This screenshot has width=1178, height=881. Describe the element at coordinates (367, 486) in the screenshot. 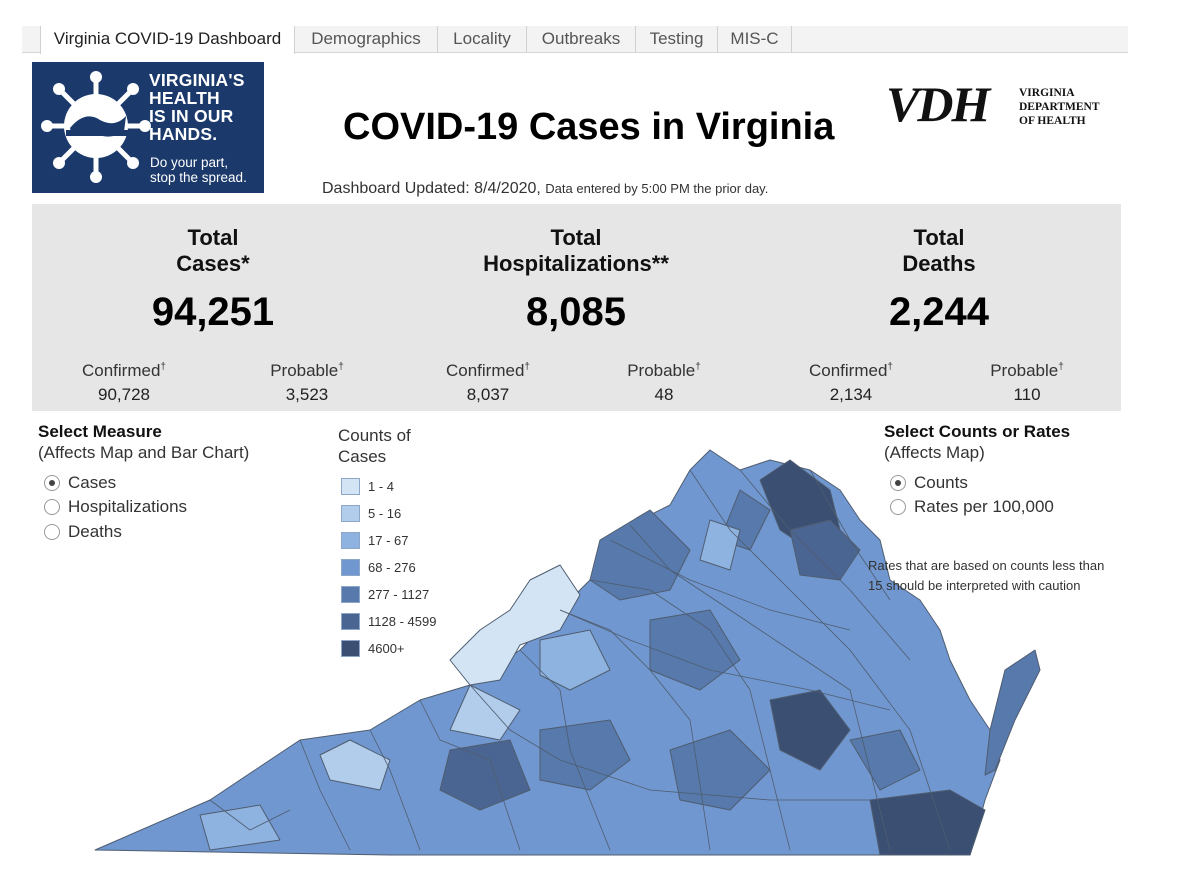

I see `legend-item: 1 - 4` at that location.